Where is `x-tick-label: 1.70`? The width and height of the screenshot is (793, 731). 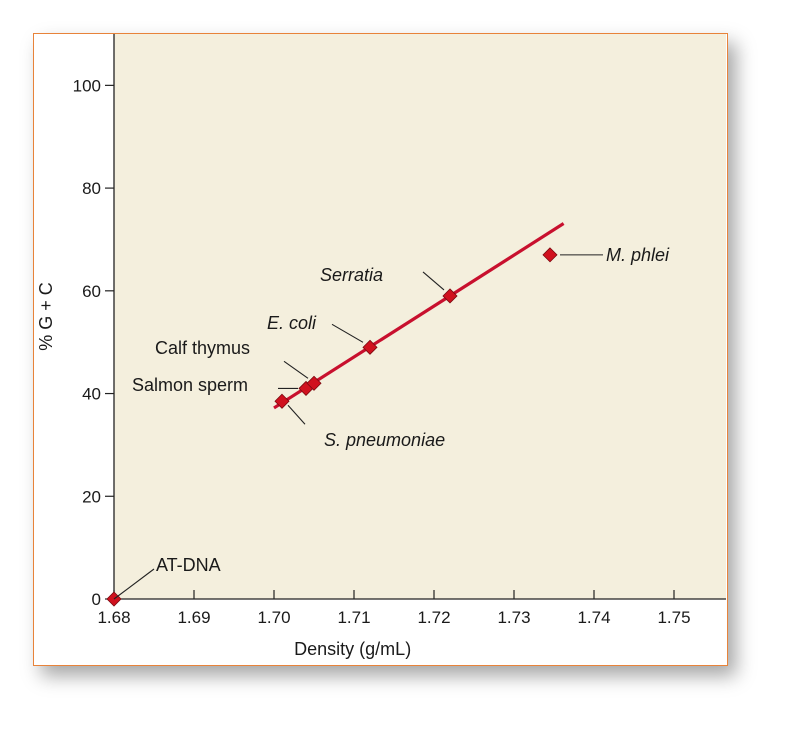 x-tick-label: 1.70 is located at coordinates (273, 617).